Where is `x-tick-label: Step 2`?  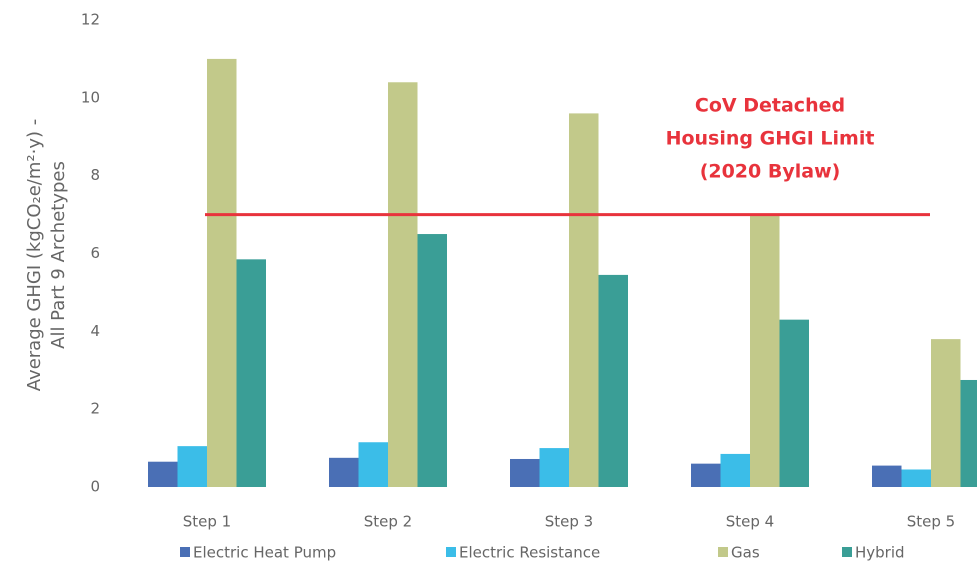
x-tick-label: Step 2 is located at coordinates (388, 522).